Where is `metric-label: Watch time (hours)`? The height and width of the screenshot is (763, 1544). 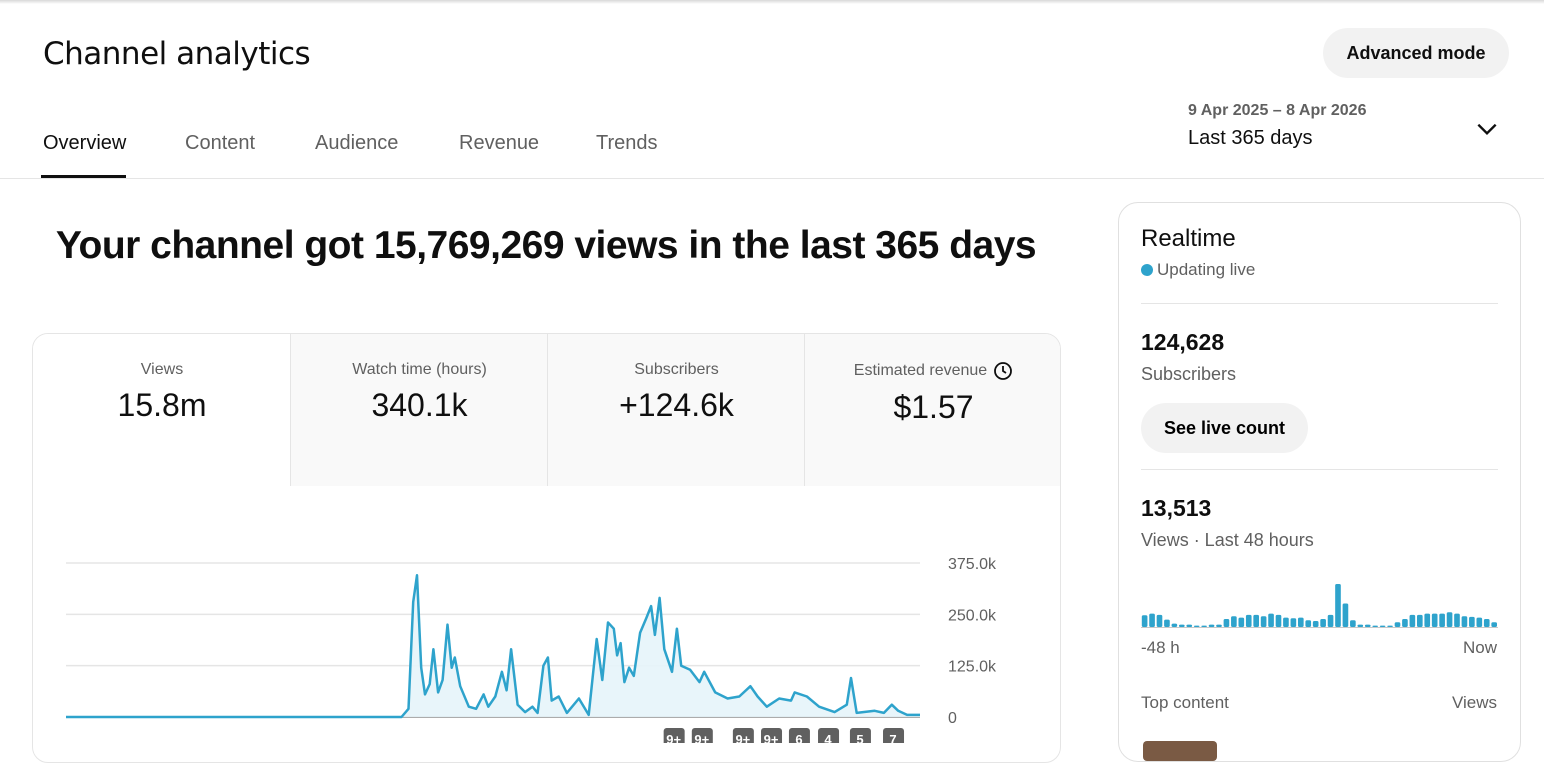
metric-label: Watch time (hours) is located at coordinates (419, 369).